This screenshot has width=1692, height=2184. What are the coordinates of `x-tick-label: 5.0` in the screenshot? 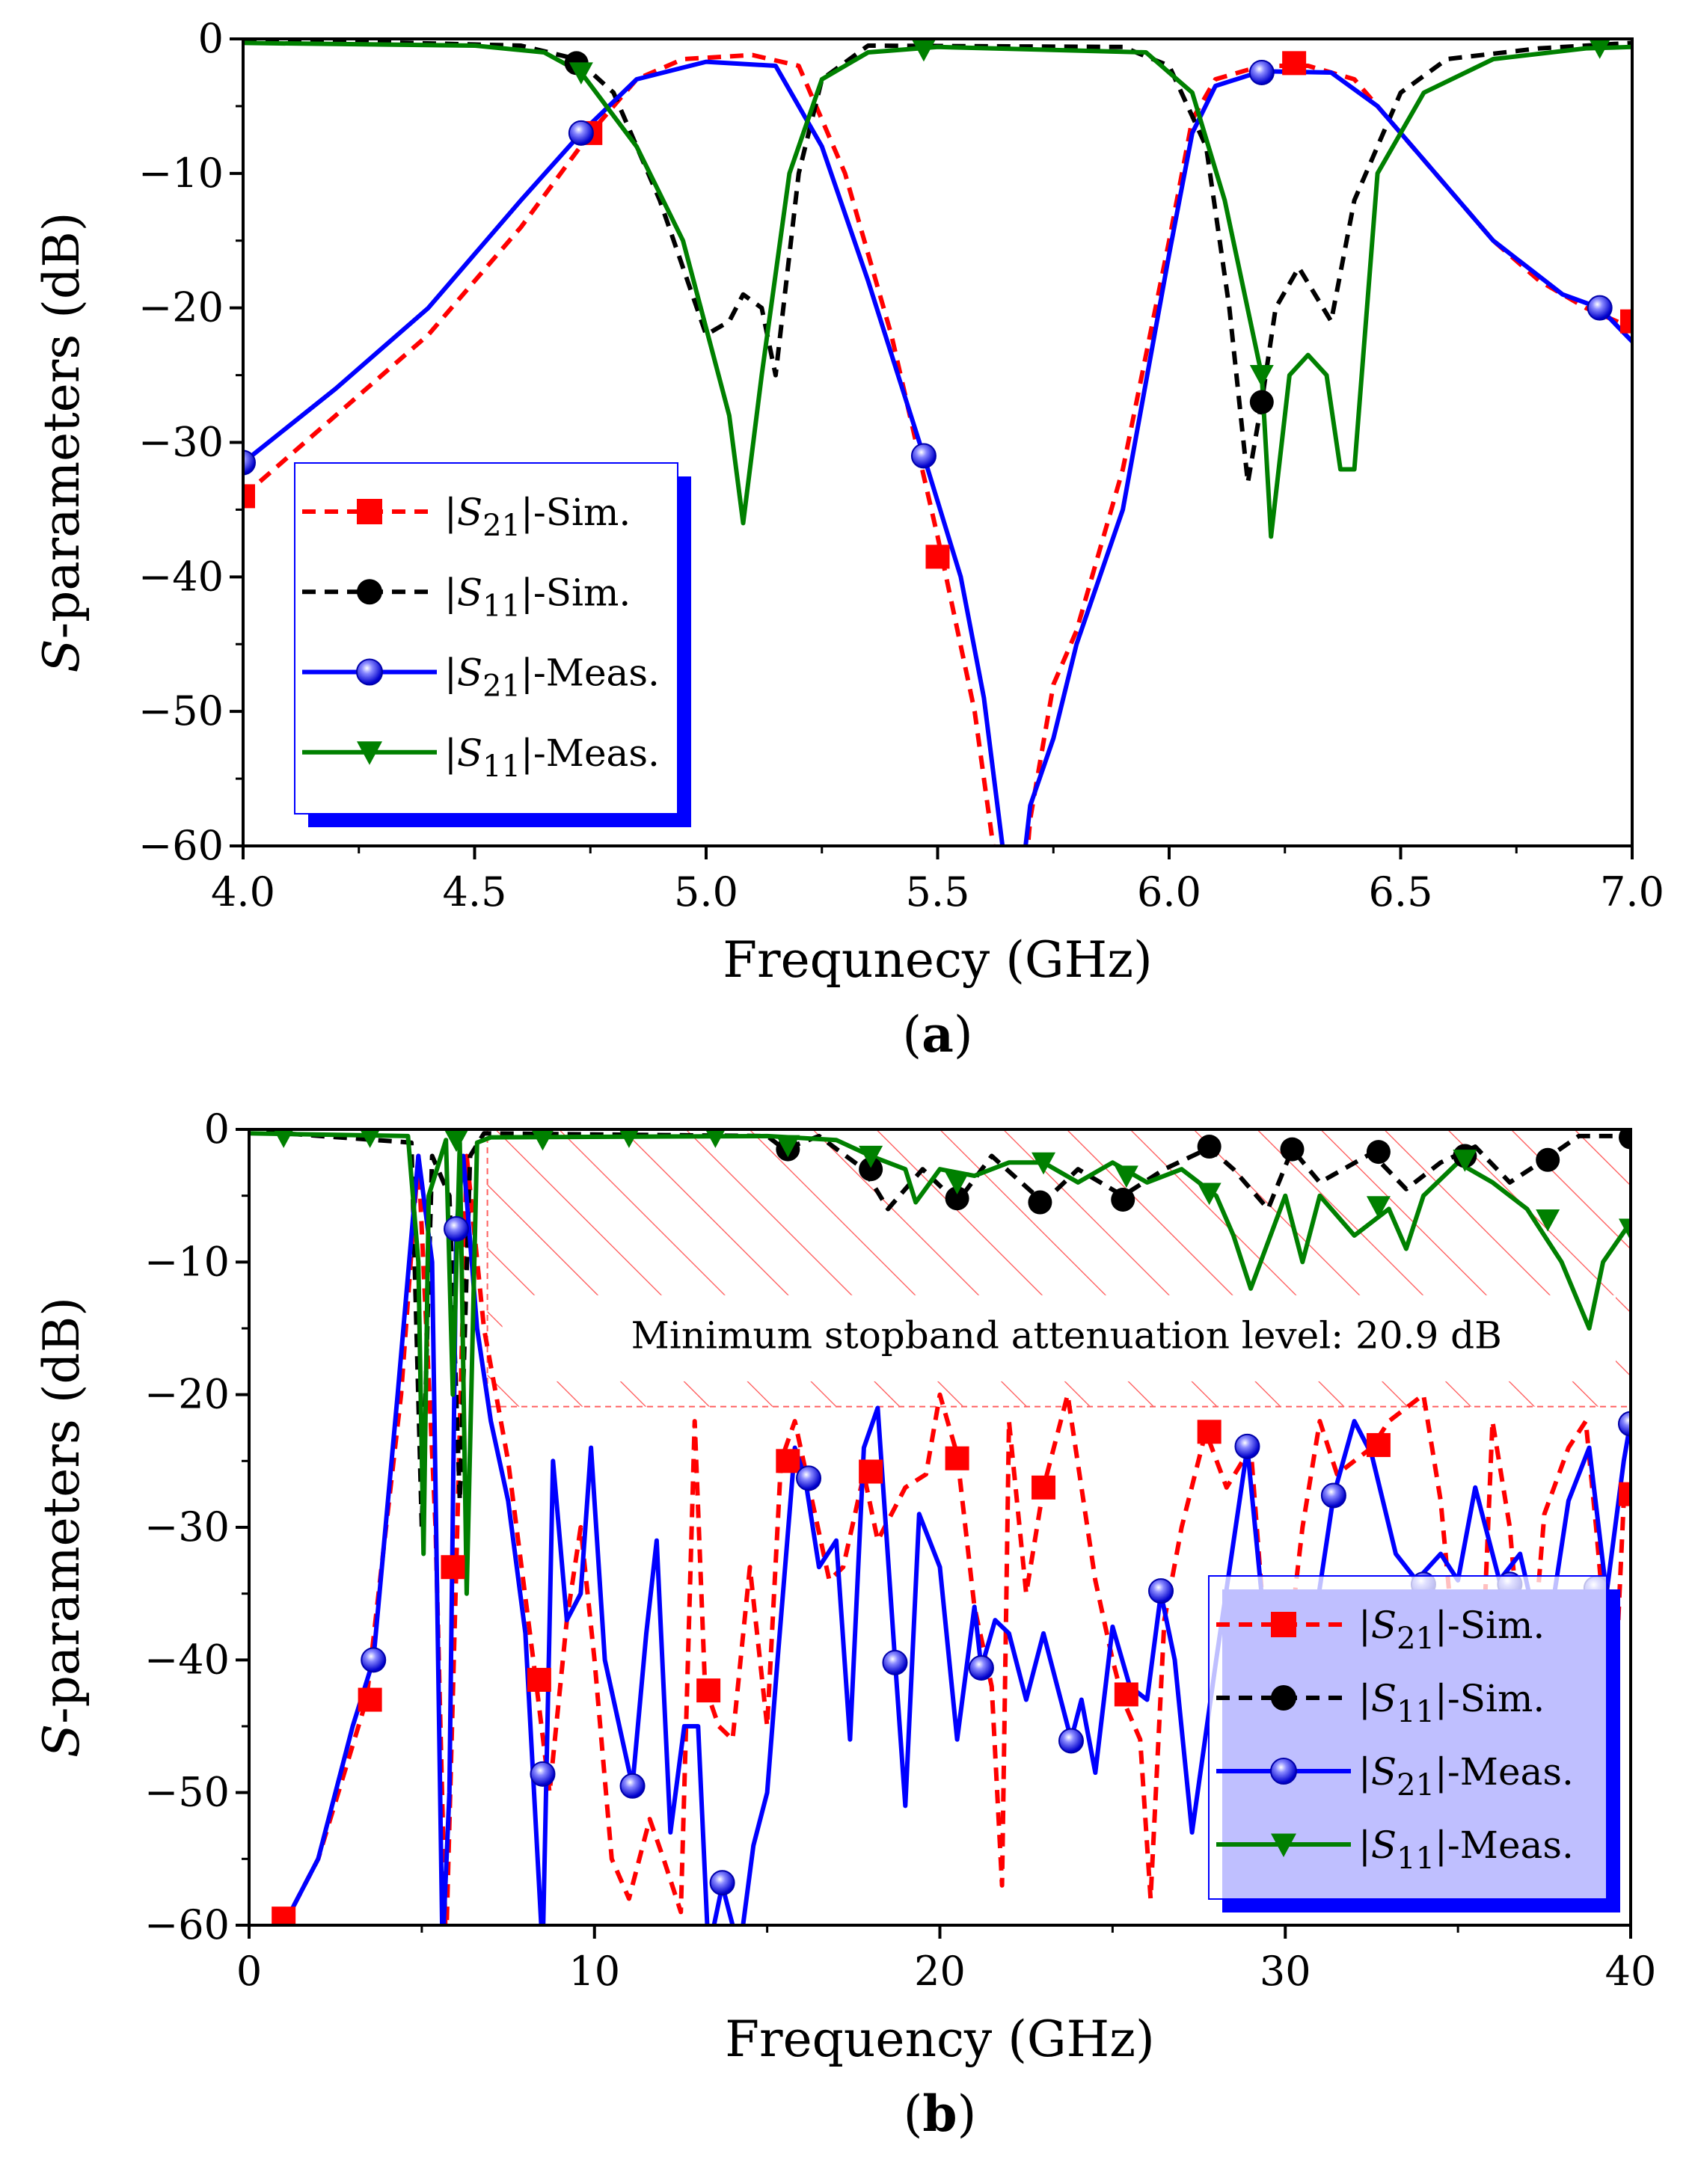 It's located at (706, 891).